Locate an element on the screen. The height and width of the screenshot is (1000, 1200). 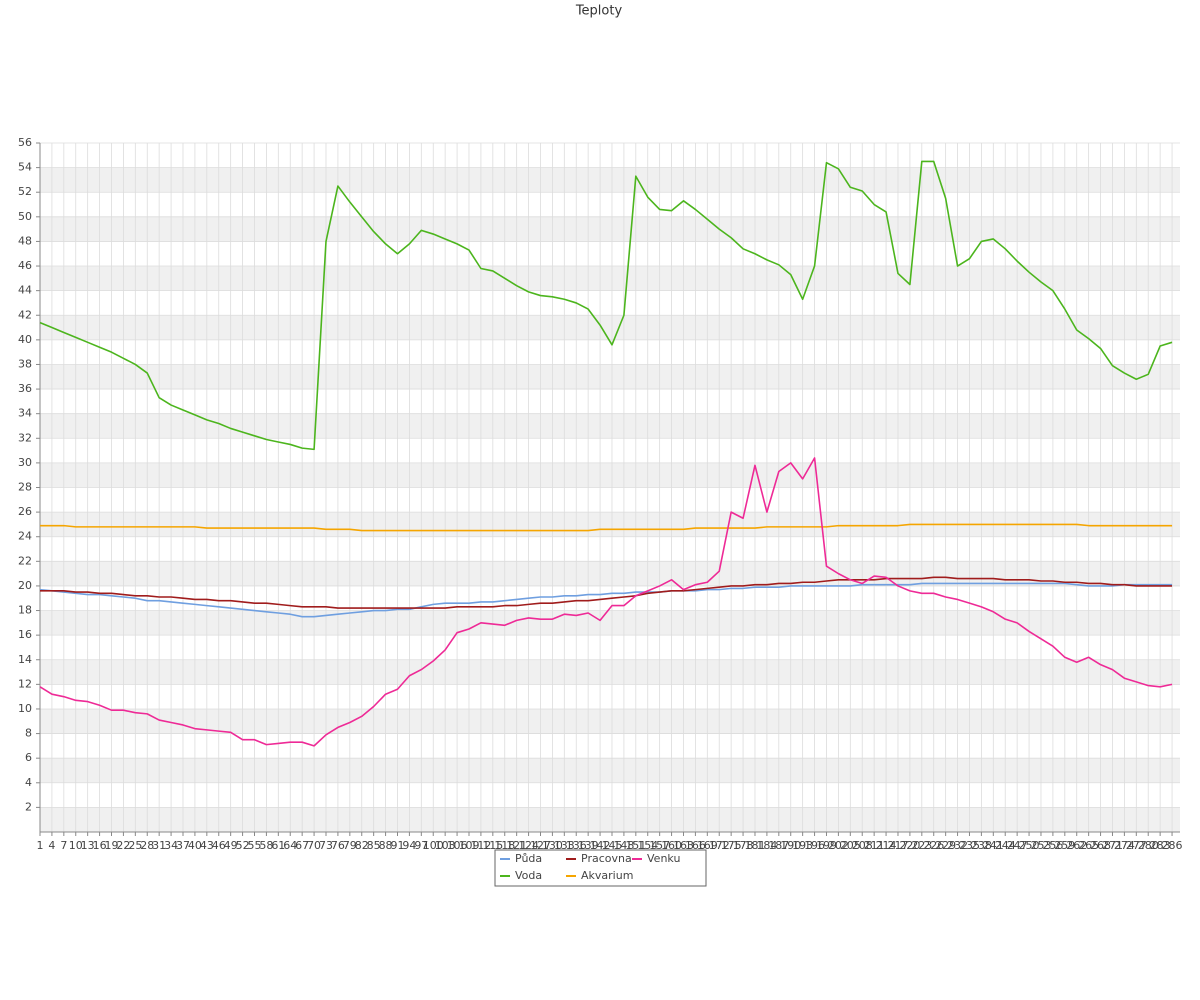
legend-label: Půda is located at coordinates (528, 858).